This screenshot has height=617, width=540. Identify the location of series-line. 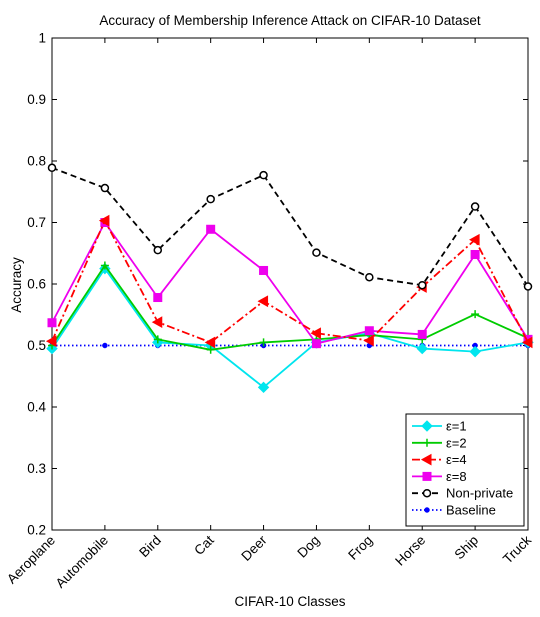
(290, 307).